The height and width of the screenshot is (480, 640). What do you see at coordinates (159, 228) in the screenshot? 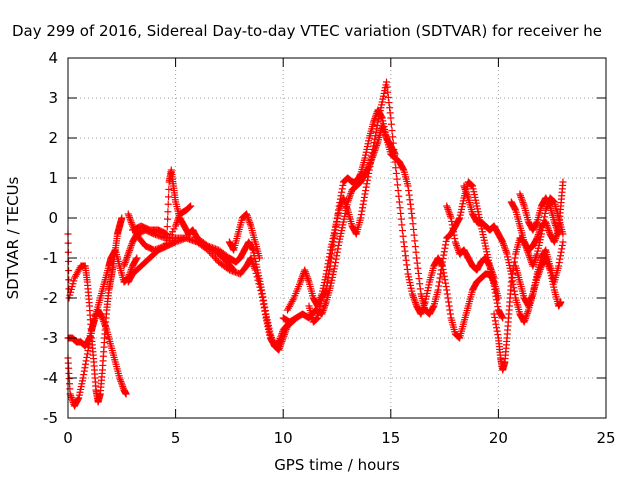
I see `series-track-g` at bounding box center [159, 228].